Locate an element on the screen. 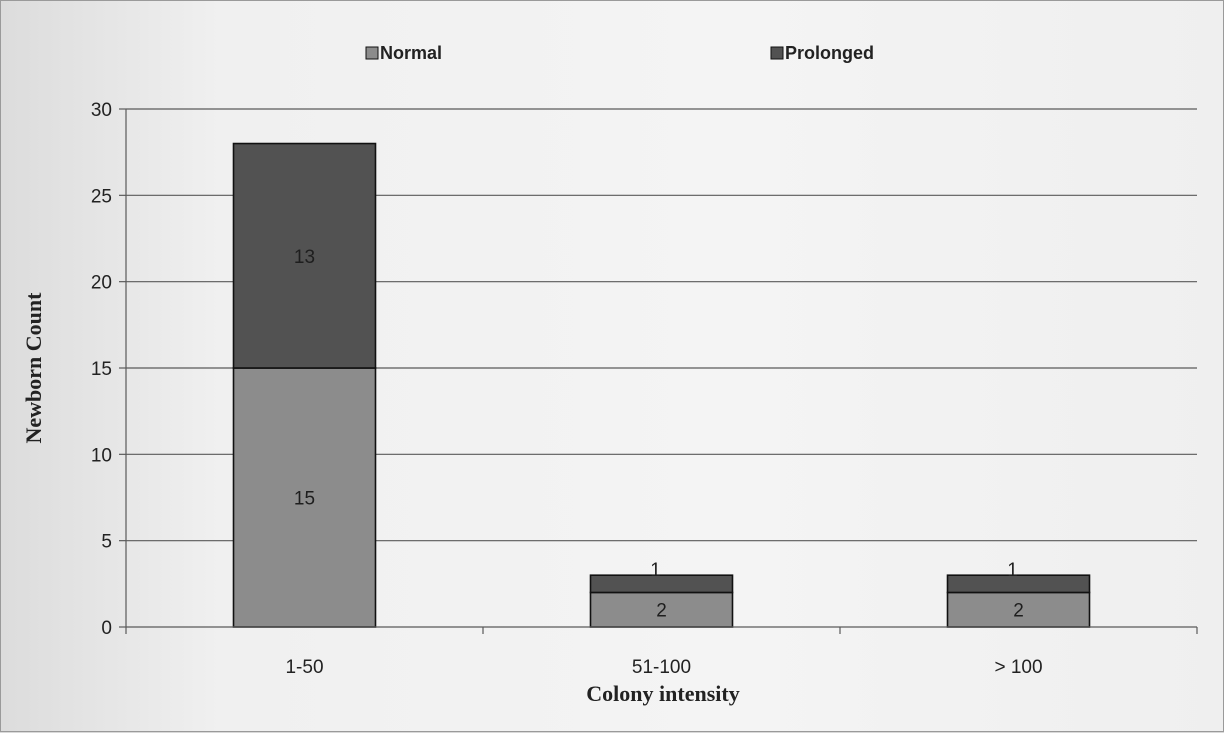 Image resolution: width=1224 pixels, height=733 pixels. legend-label-prolonged: Prolonged is located at coordinates (829, 53).